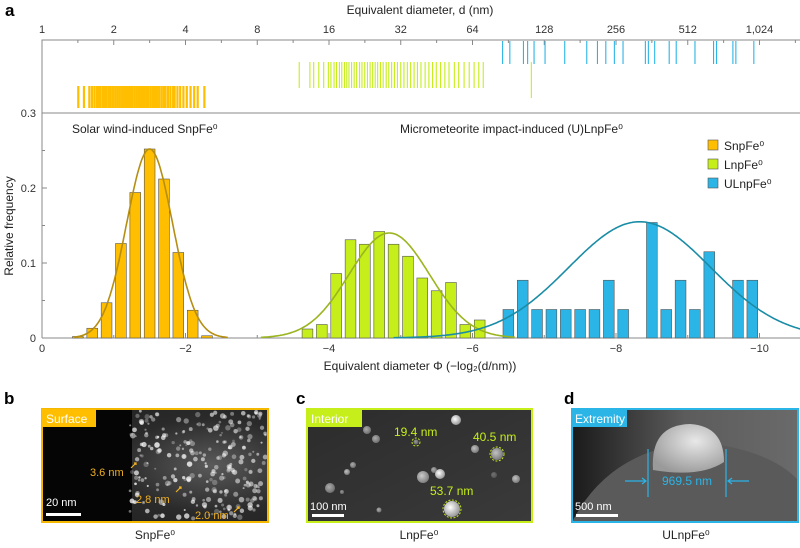 The image size is (800, 548). I want to click on micrograph-d-tag: Extremity, so click(600, 419).